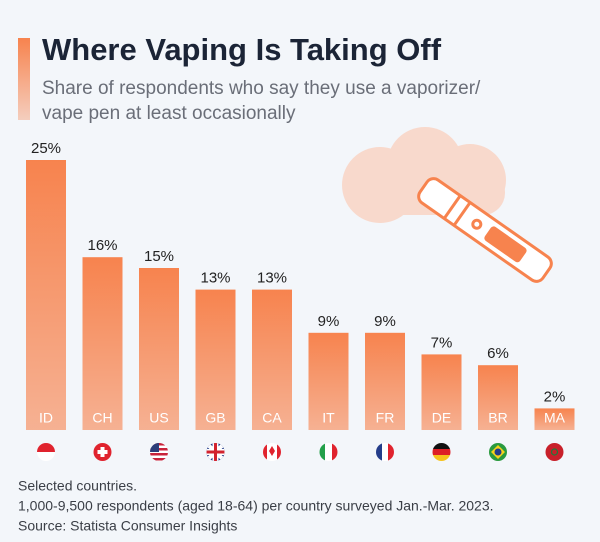 Image resolution: width=600 pixels, height=542 pixels. Describe the element at coordinates (46, 418) in the screenshot. I see `category-label: ID` at that location.